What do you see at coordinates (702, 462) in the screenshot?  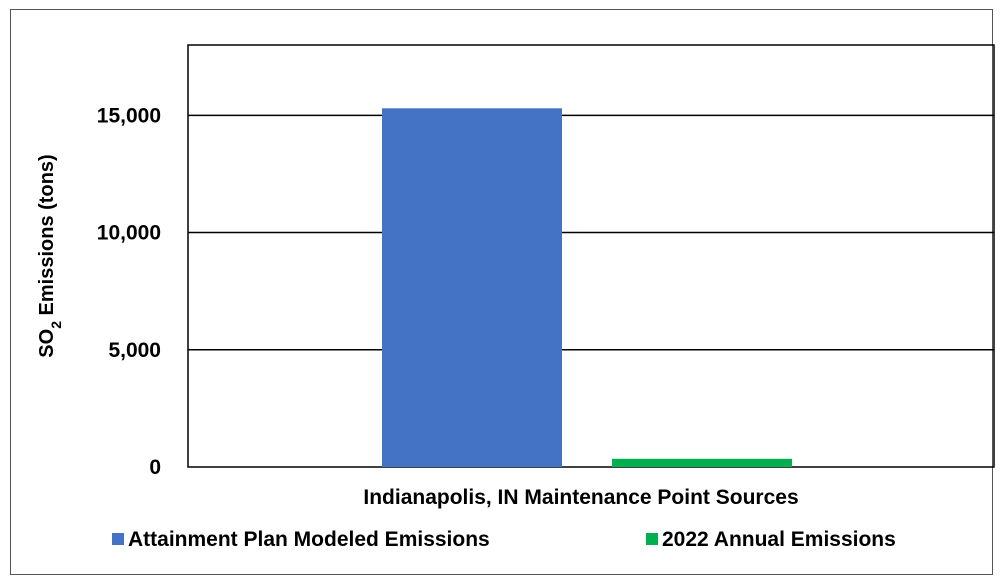 I see `bar-annual-2022` at bounding box center [702, 462].